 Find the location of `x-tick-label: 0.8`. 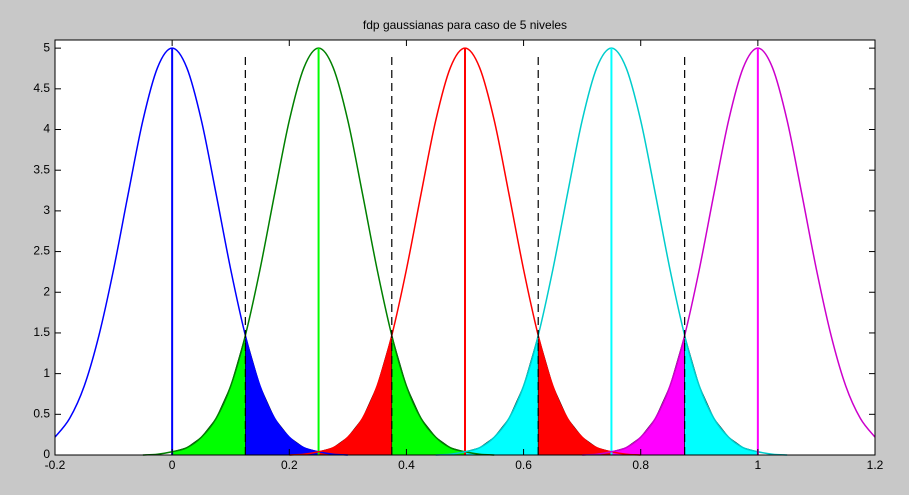

x-tick-label: 0.8 is located at coordinates (640, 465).